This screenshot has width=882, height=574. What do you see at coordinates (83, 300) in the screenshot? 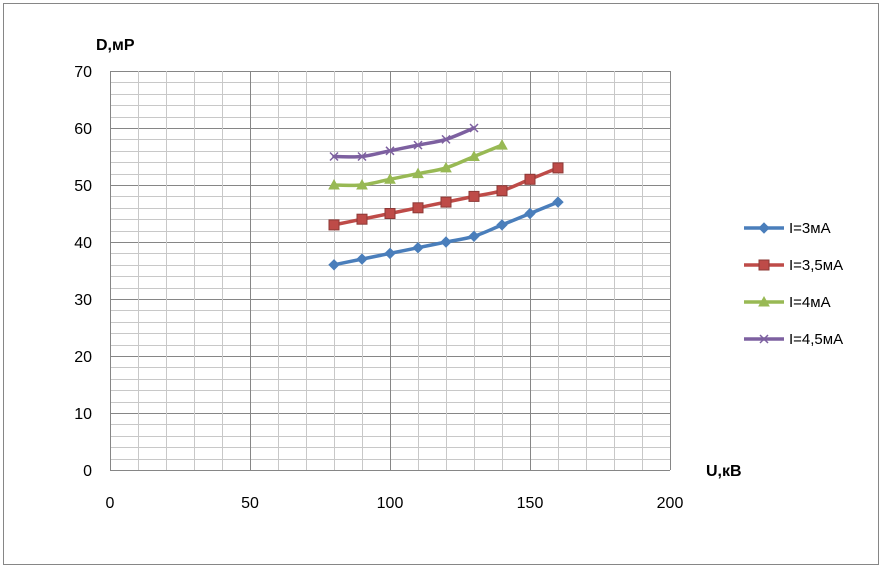
I see `y-tick-label: 30` at bounding box center [83, 300].